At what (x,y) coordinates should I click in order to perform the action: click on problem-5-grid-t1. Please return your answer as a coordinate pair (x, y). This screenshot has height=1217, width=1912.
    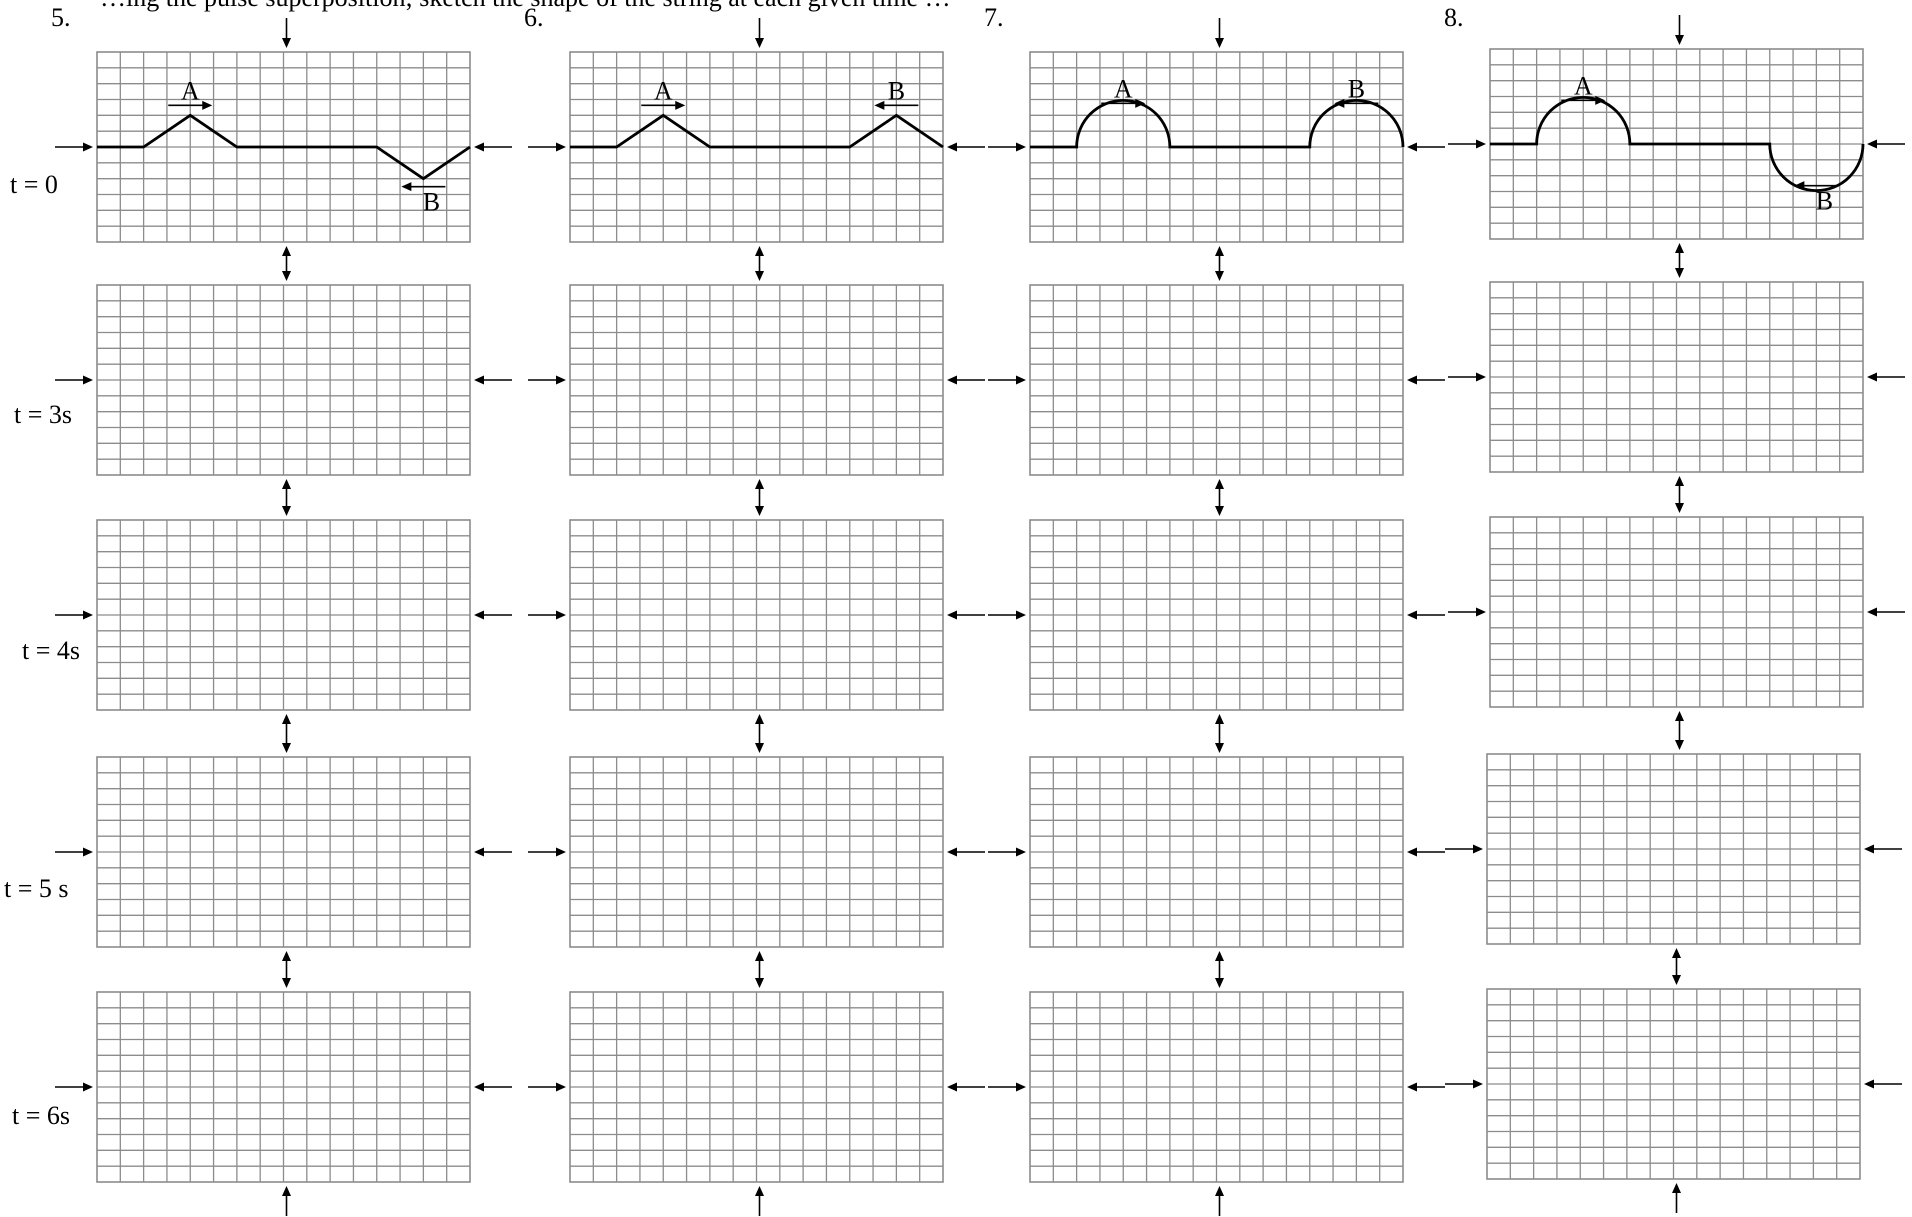
    Looking at the image, I should click on (283, 400).